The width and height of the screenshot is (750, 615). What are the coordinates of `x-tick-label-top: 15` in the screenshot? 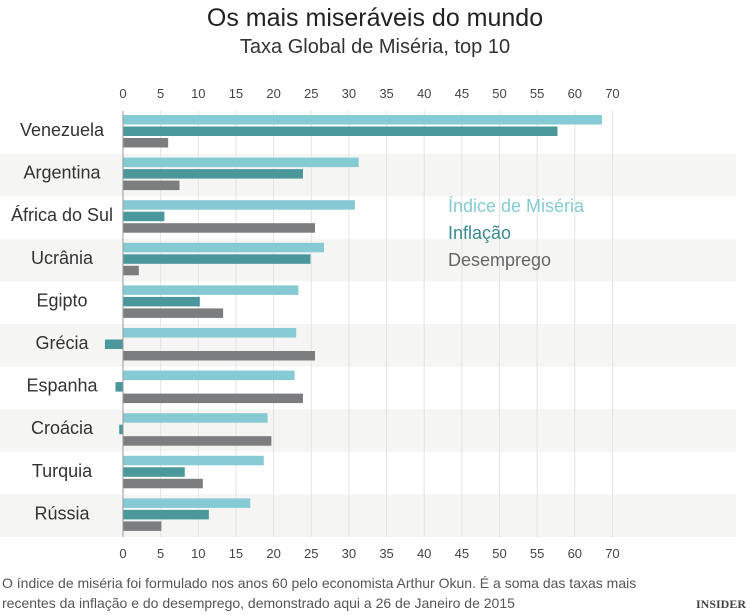 It's located at (236, 93).